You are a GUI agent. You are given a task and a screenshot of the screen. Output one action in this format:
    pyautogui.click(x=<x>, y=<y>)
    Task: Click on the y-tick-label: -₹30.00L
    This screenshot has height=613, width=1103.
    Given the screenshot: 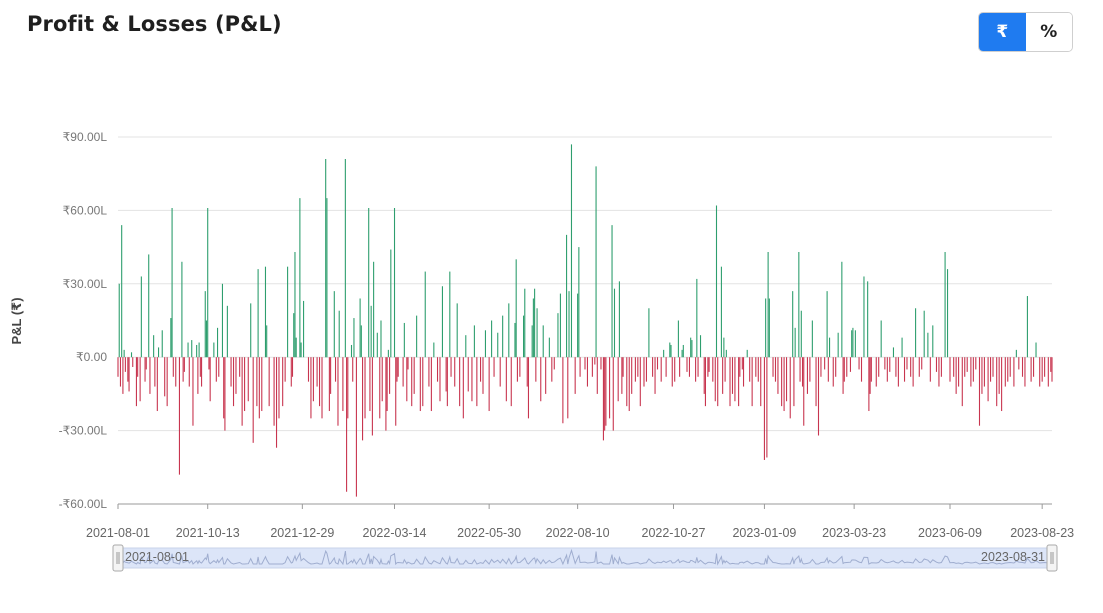 What is the action you would take?
    pyautogui.click(x=83, y=431)
    